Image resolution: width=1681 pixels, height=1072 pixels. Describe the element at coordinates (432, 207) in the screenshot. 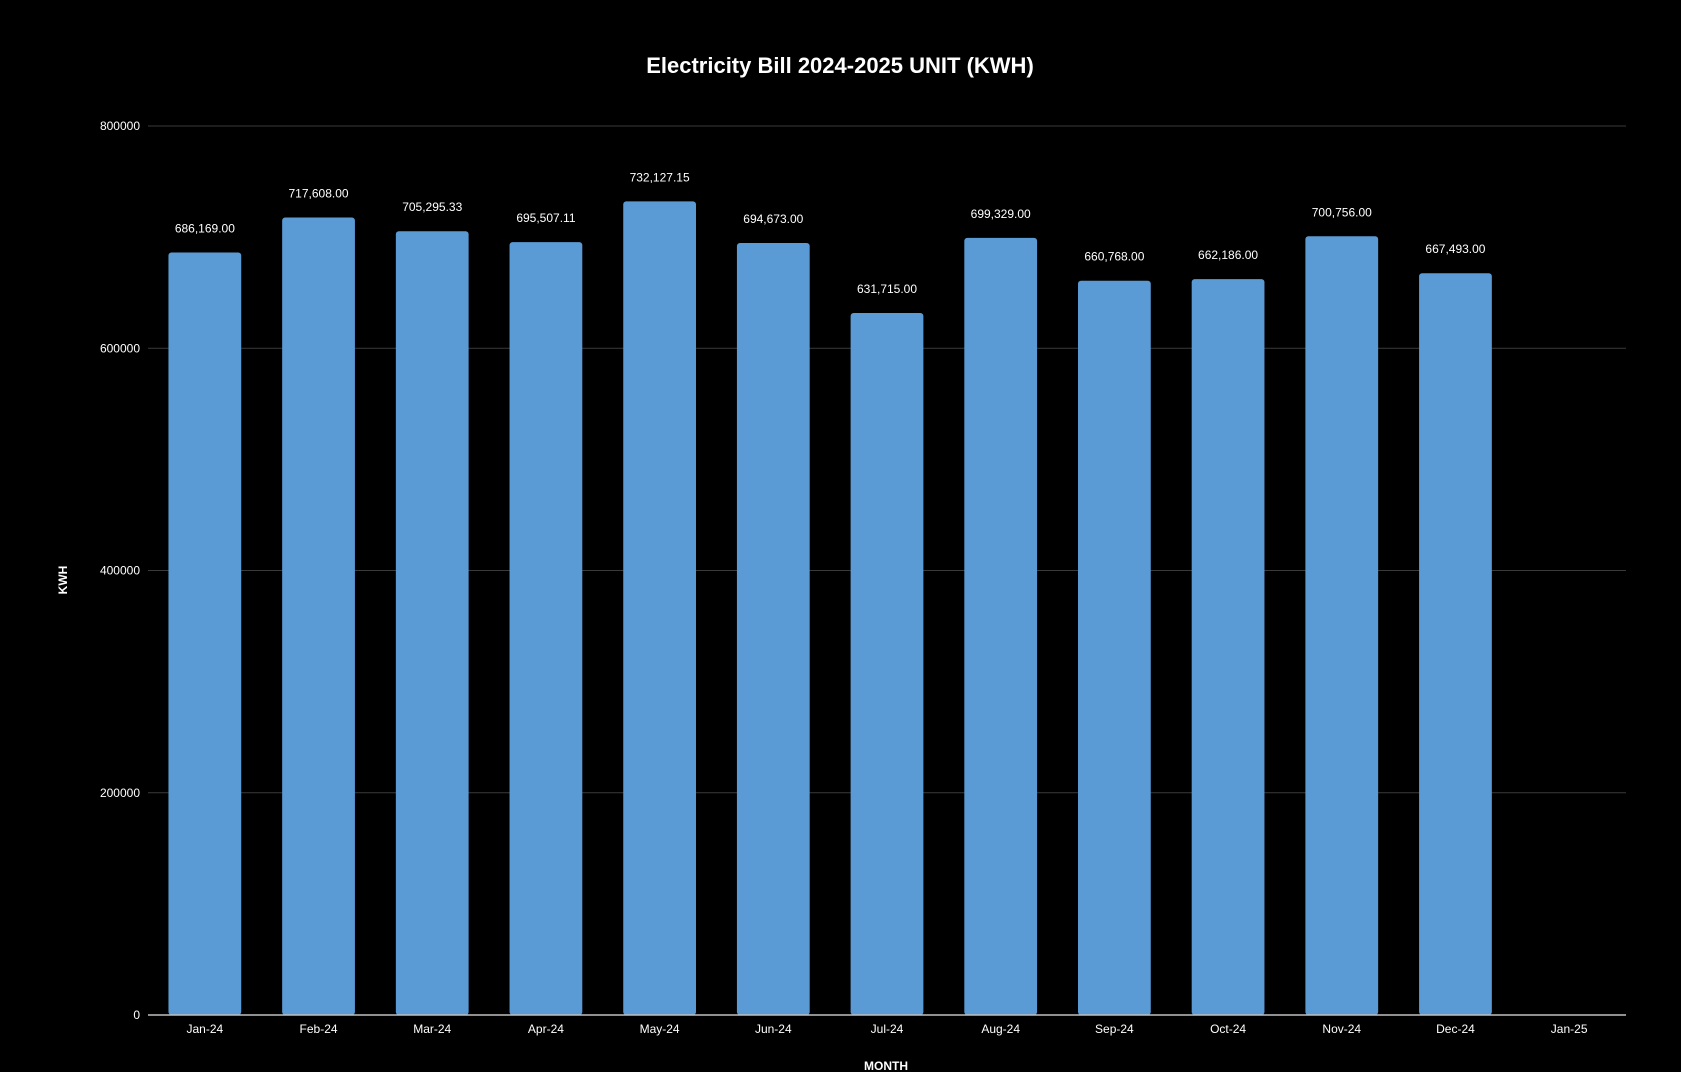

I see `data-label: 705,295.33` at that location.